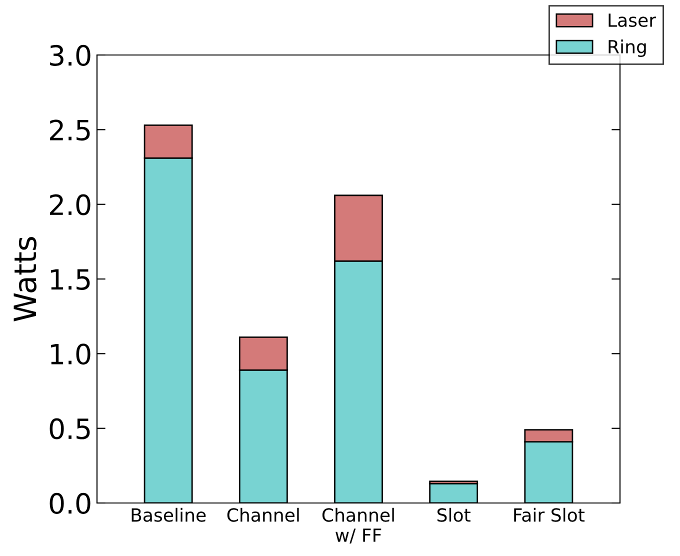 Image resolution: width=680 pixels, height=556 pixels. I want to click on y-tick-label: 1.0, so click(70, 354).